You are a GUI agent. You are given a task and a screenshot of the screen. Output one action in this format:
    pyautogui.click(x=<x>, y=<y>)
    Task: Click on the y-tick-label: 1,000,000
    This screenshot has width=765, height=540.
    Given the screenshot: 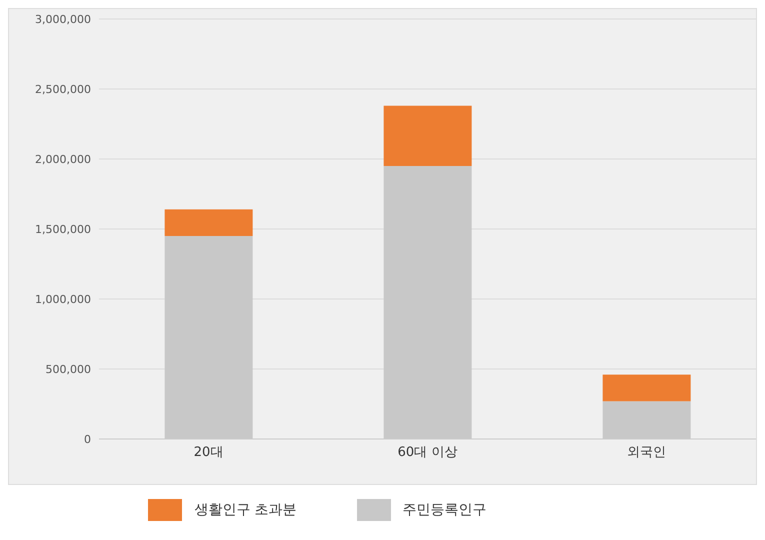 What is the action you would take?
    pyautogui.click(x=63, y=299)
    